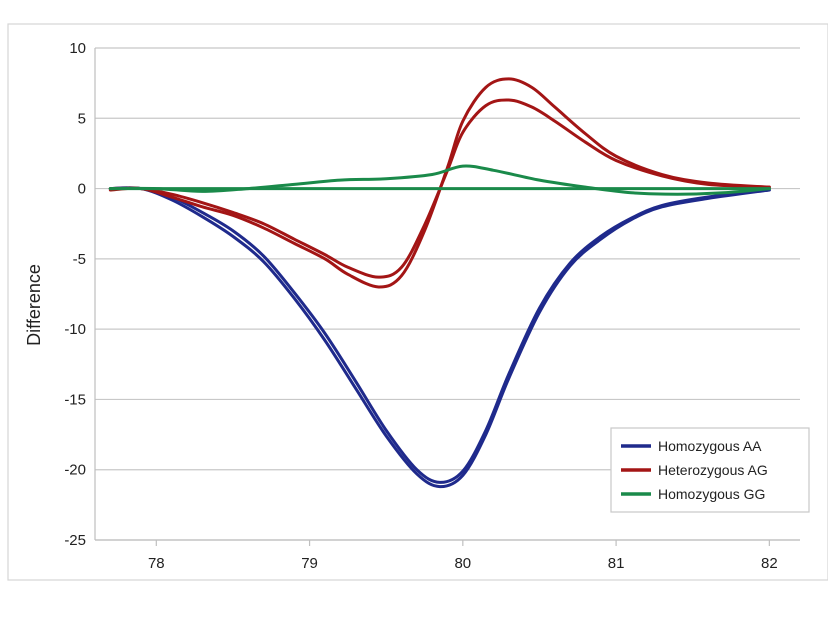 The image size is (828, 620). I want to click on series-line-homozygous-gg, so click(439, 180).